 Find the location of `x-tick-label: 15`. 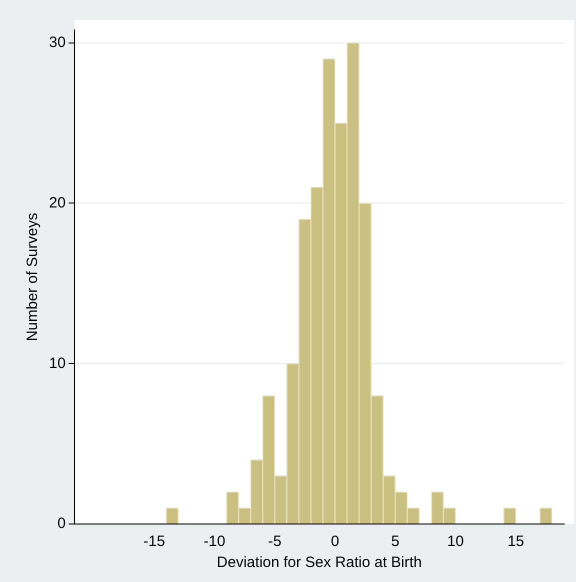

x-tick-label: 15 is located at coordinates (515, 541).